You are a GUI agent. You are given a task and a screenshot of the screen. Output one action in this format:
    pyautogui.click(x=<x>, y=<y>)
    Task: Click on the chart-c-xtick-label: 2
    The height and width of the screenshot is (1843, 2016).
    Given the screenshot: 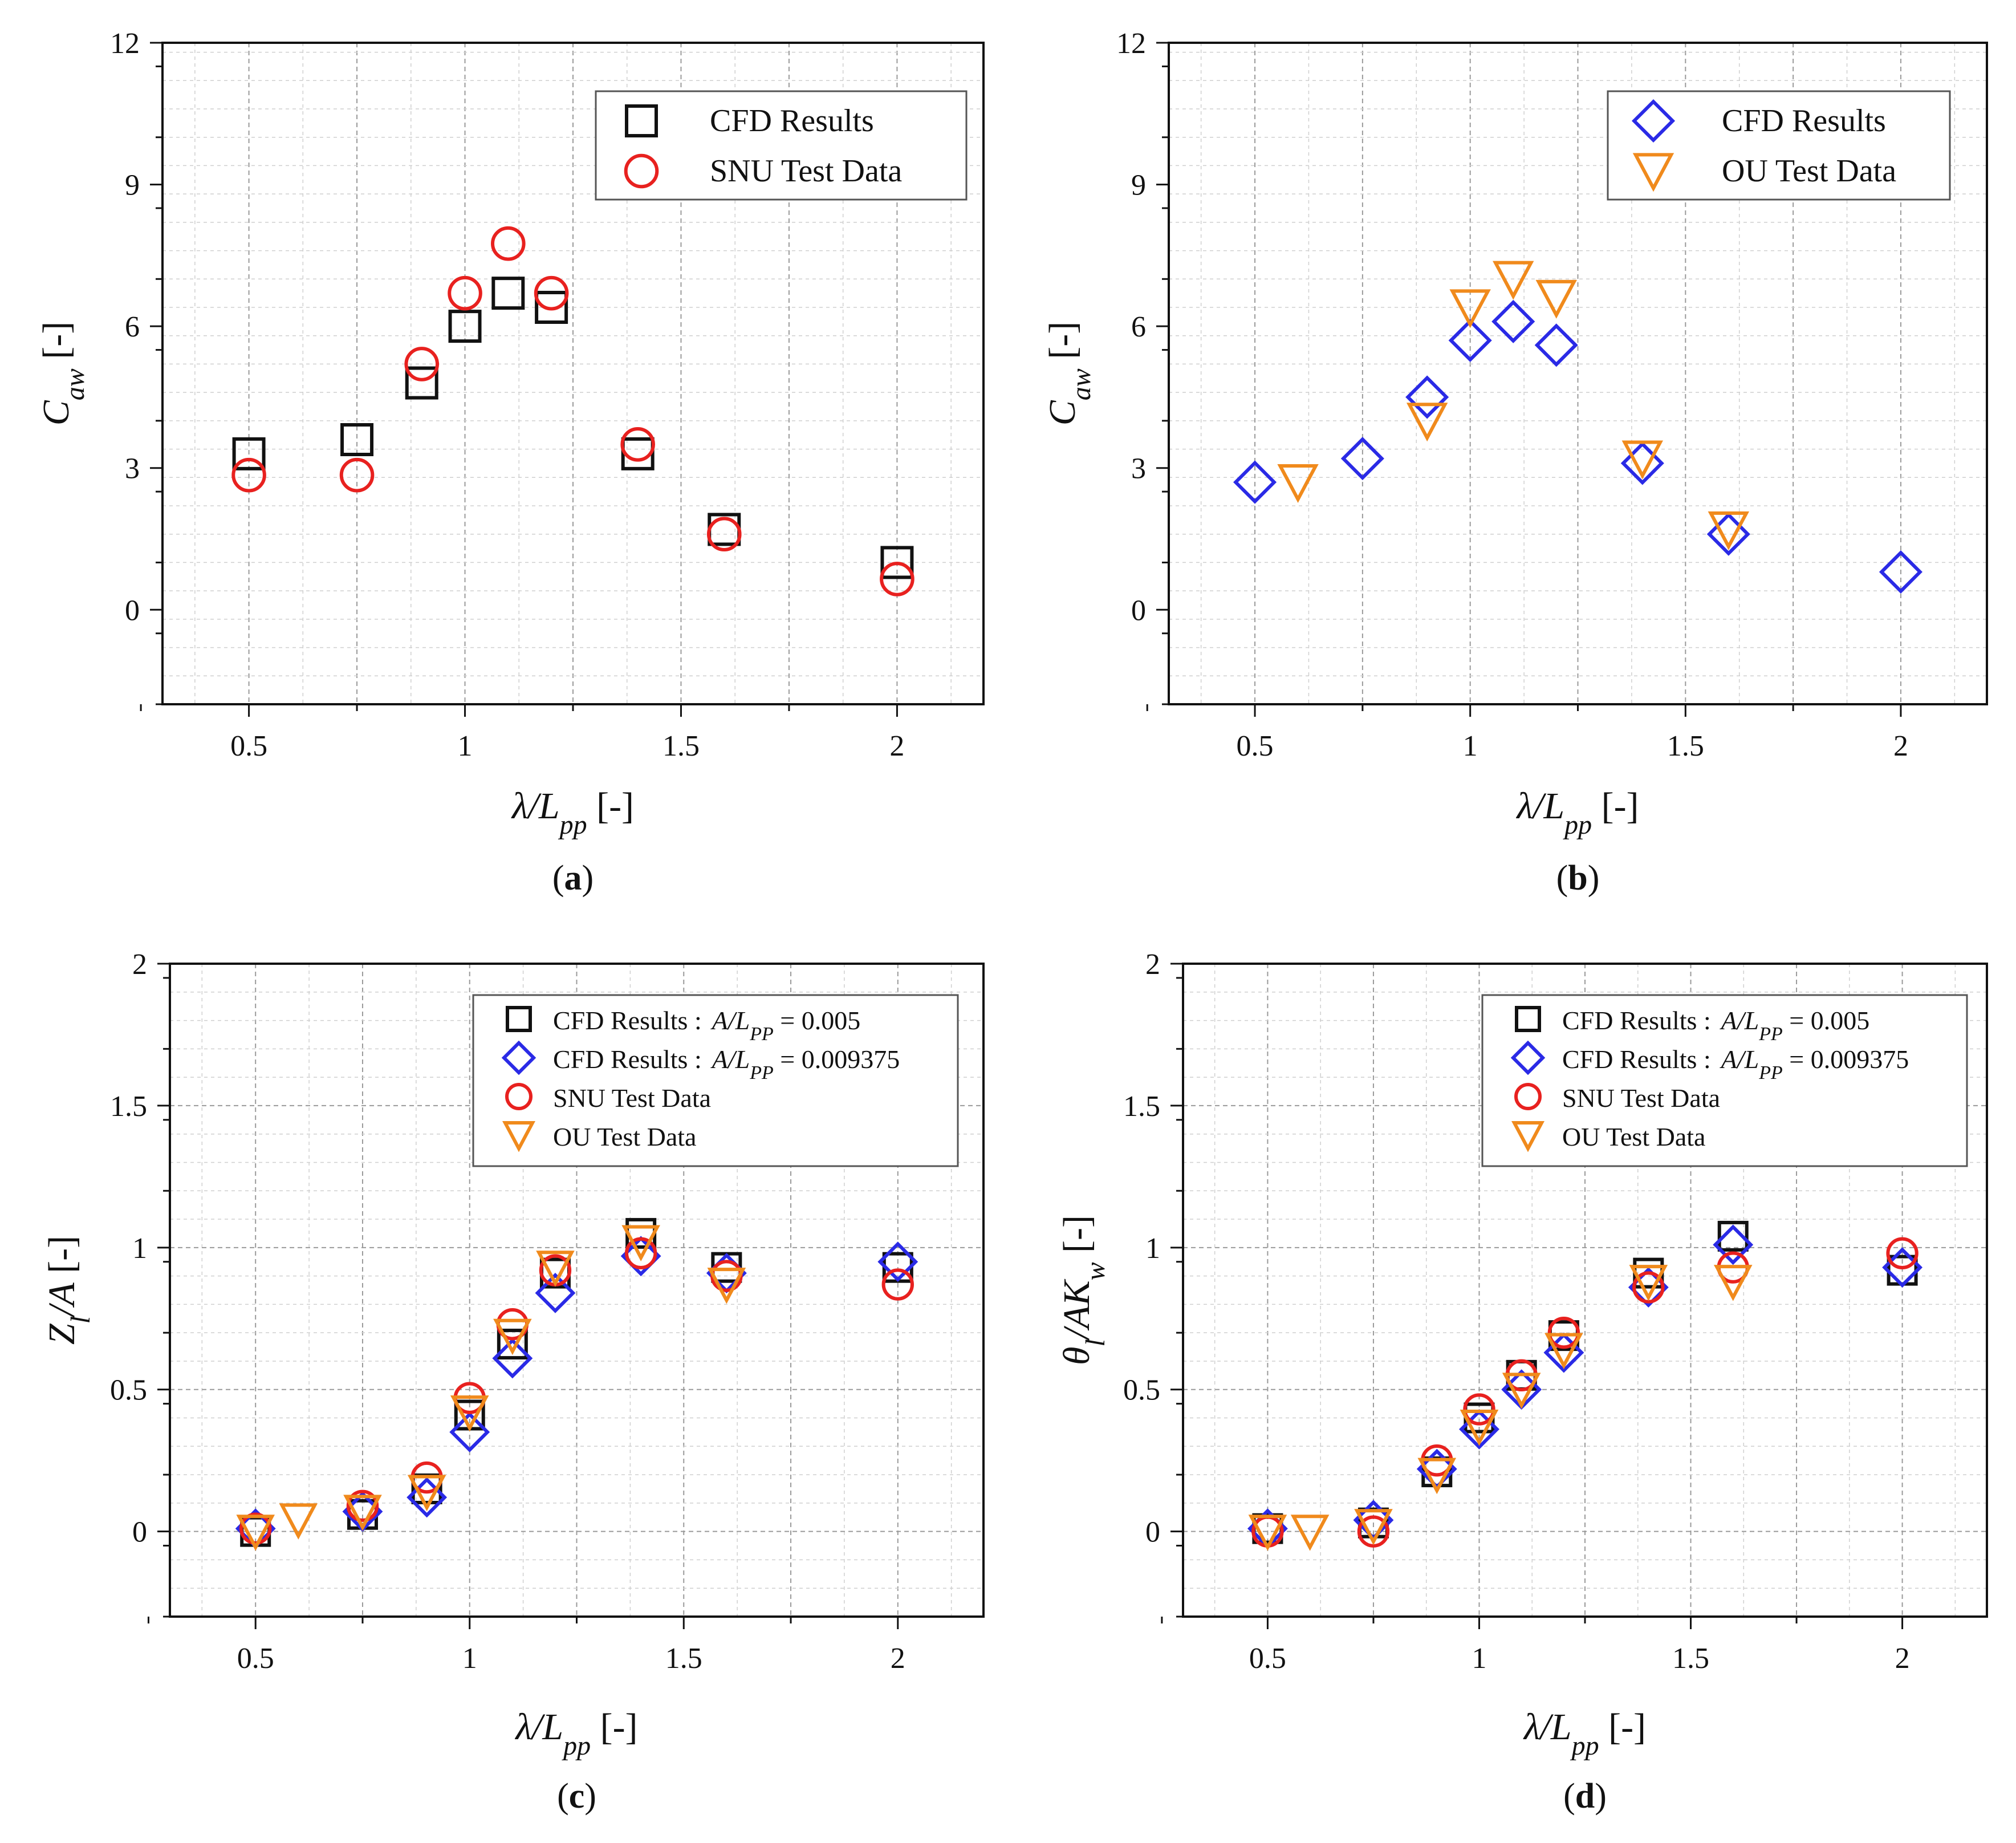 What is the action you would take?
    pyautogui.click(x=898, y=1658)
    